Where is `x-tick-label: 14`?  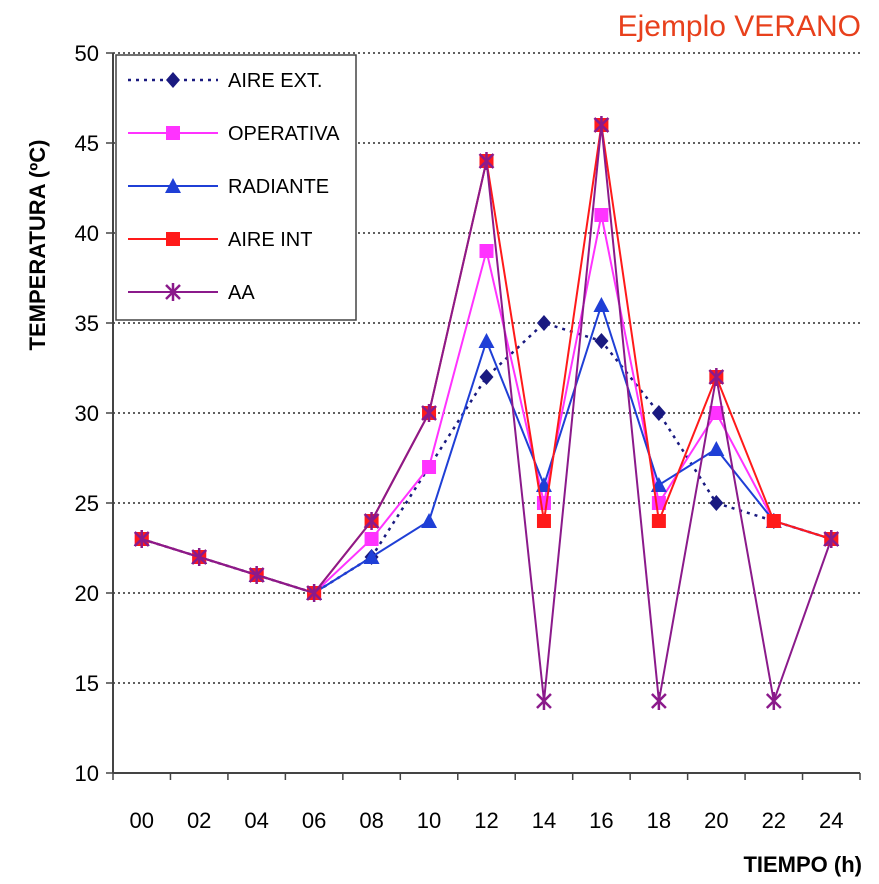
x-tick-label: 14 is located at coordinates (544, 820).